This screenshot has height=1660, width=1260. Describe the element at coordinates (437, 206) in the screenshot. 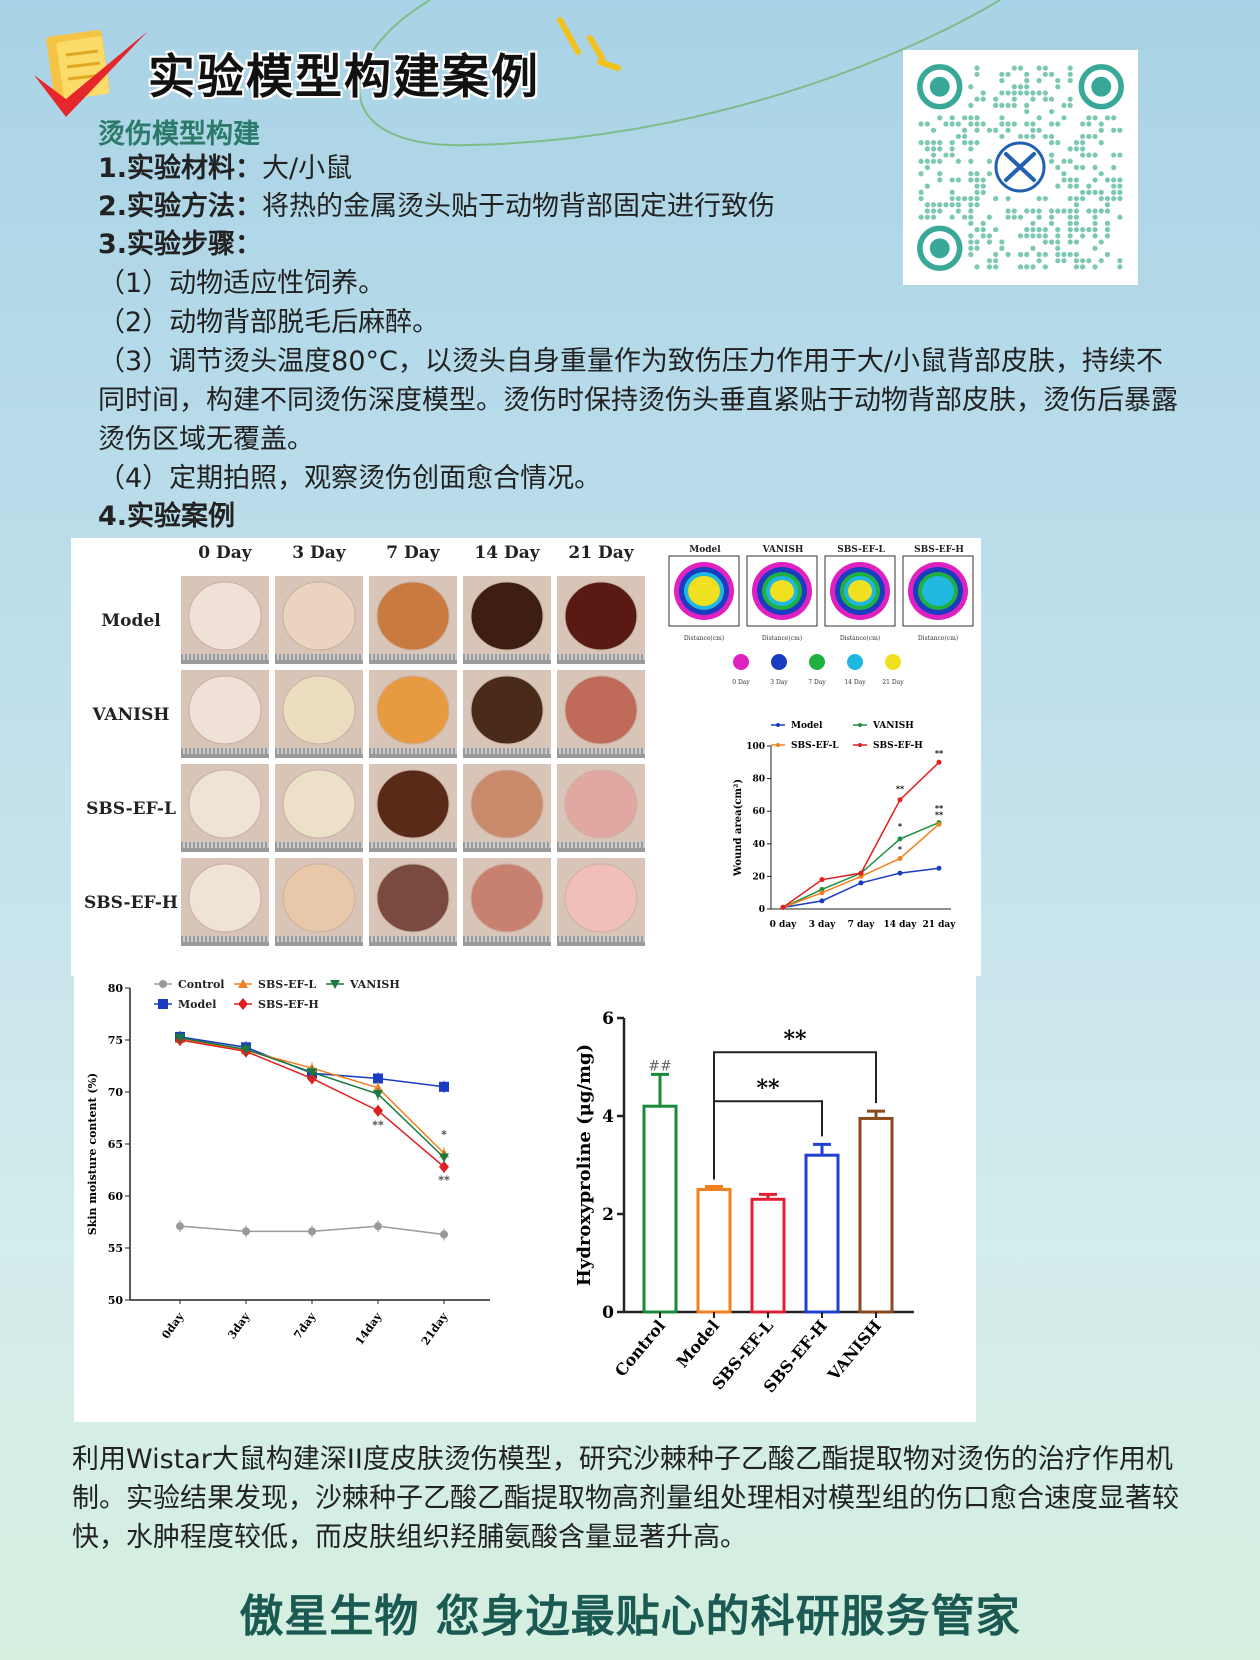

I see `info-method: 2.实验方法：将热的金属烫头贴于动物背部固定进行致伤` at that location.